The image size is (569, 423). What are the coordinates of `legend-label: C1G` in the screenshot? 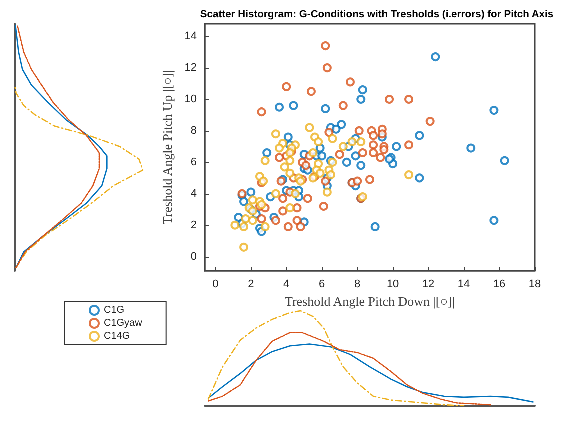 It's located at (114, 310).